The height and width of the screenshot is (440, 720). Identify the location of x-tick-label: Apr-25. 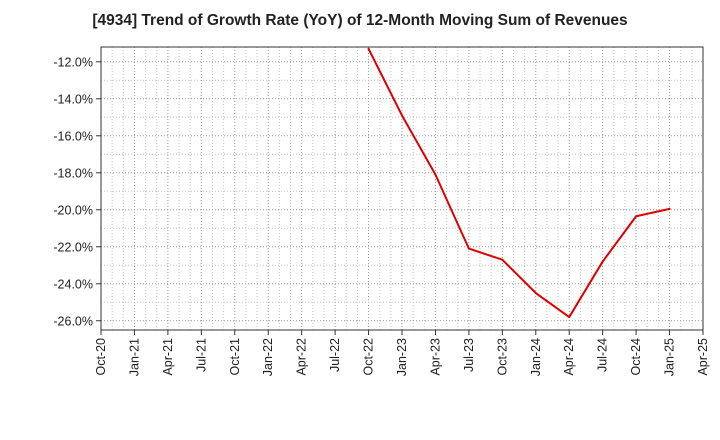
(703, 357).